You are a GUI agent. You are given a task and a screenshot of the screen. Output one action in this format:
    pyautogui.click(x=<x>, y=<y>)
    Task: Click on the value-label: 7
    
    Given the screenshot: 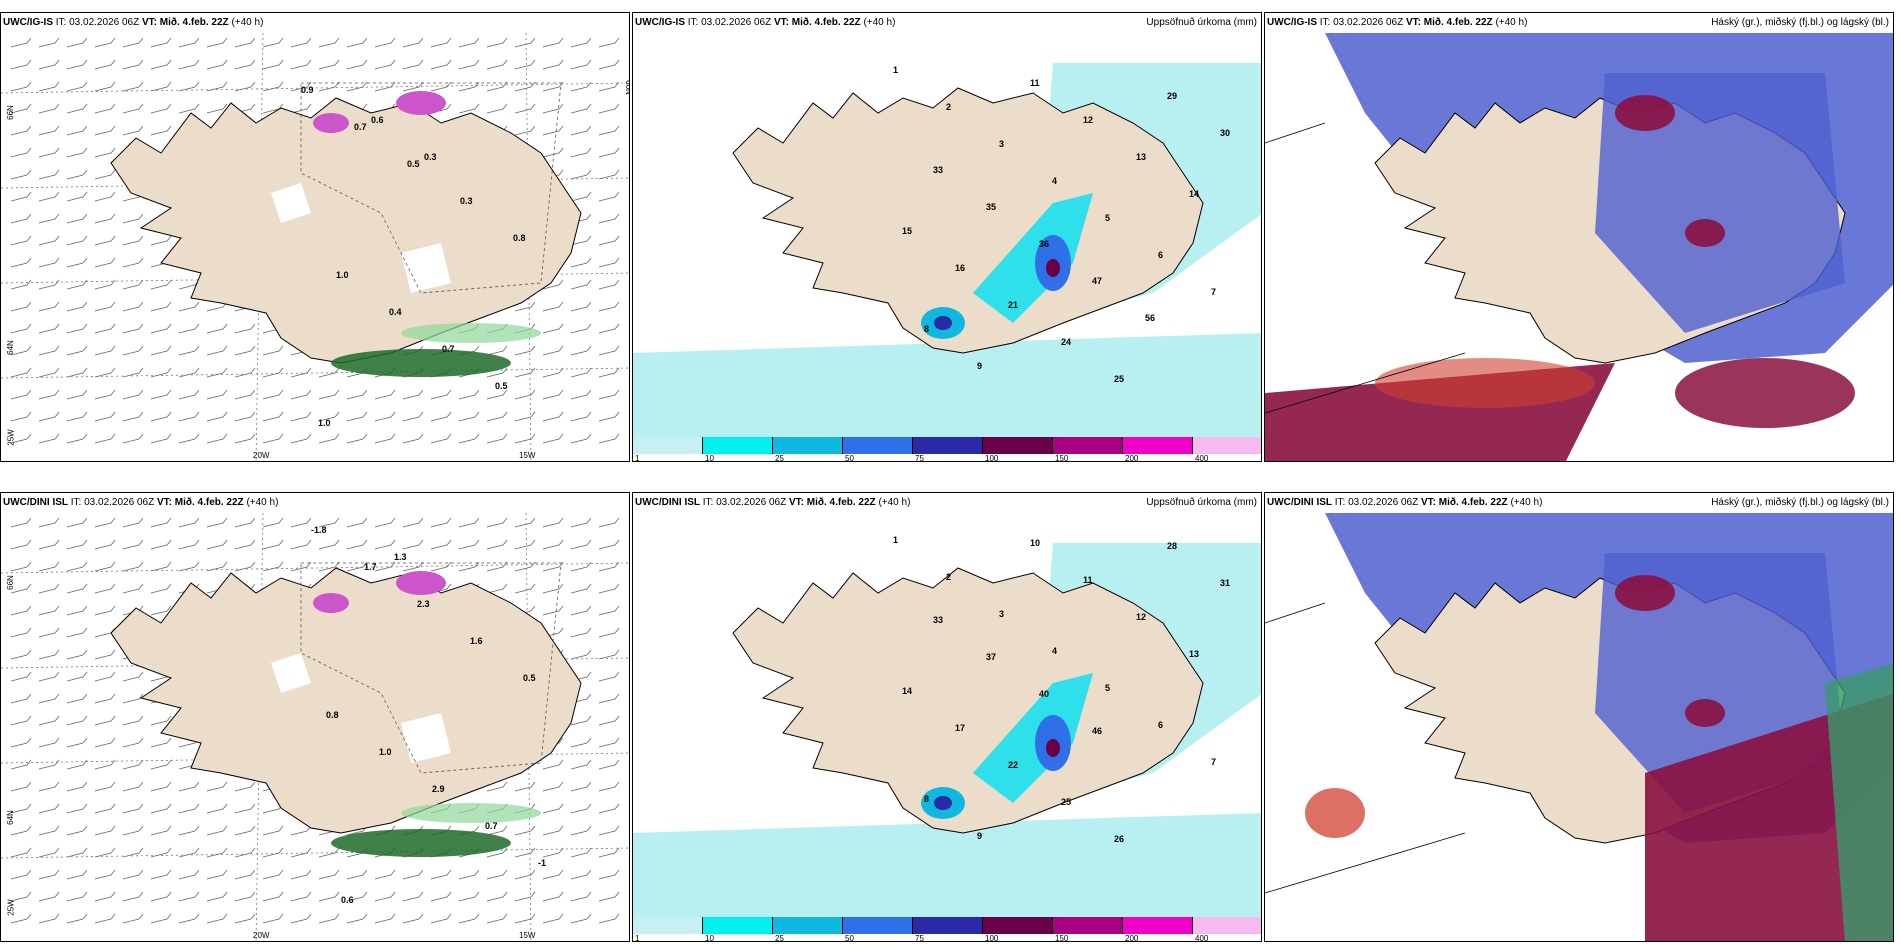 What is the action you would take?
    pyautogui.click(x=1213, y=762)
    